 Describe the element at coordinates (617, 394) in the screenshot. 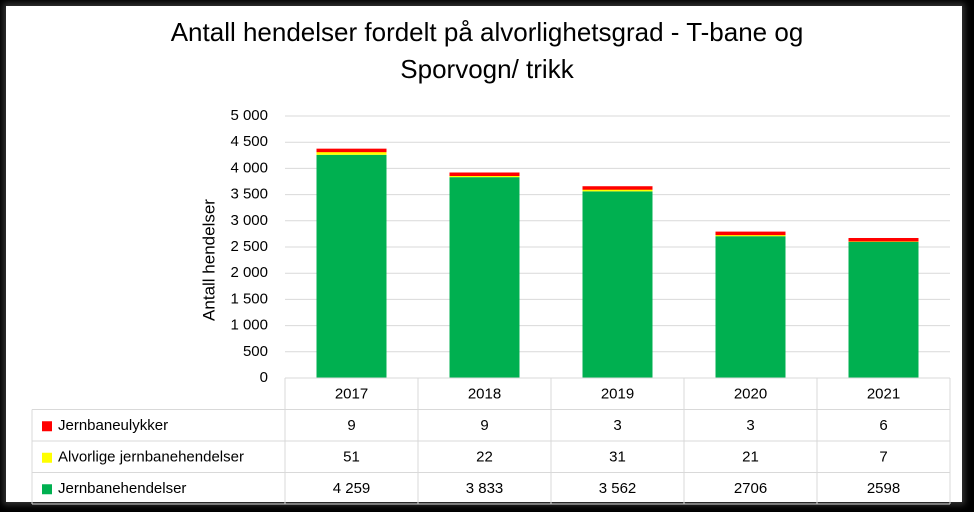

I see `x-tick-label: 2019` at that location.